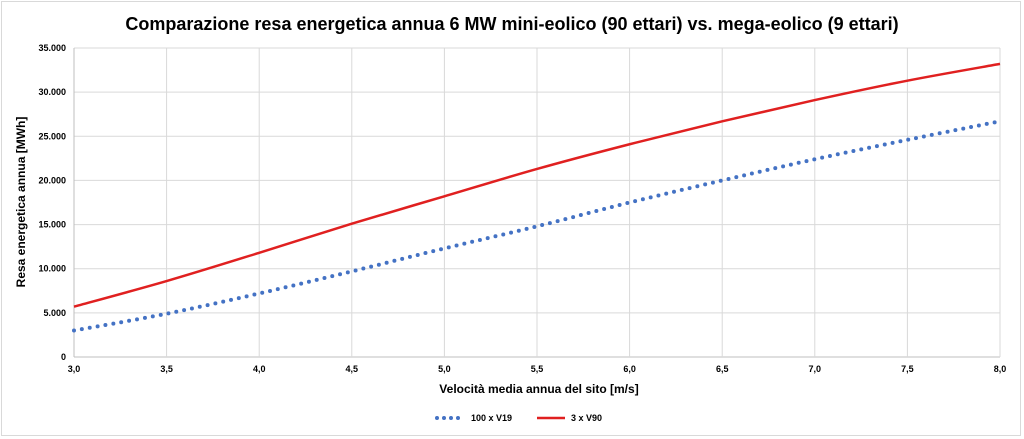  I want to click on x-tick-label: 3,5, so click(166, 369).